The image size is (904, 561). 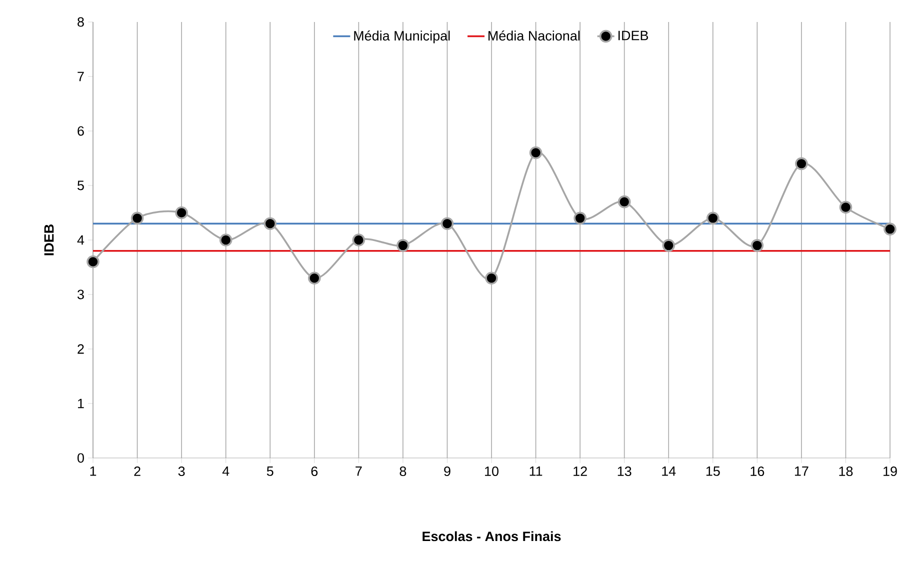 What do you see at coordinates (890, 471) in the screenshot?
I see `x-tick-label: 19` at bounding box center [890, 471].